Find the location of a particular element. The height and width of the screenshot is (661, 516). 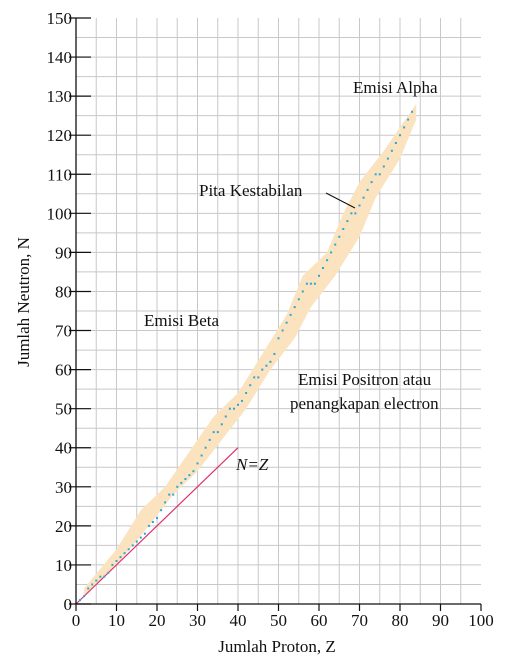

nz-line is located at coordinates (157, 526).